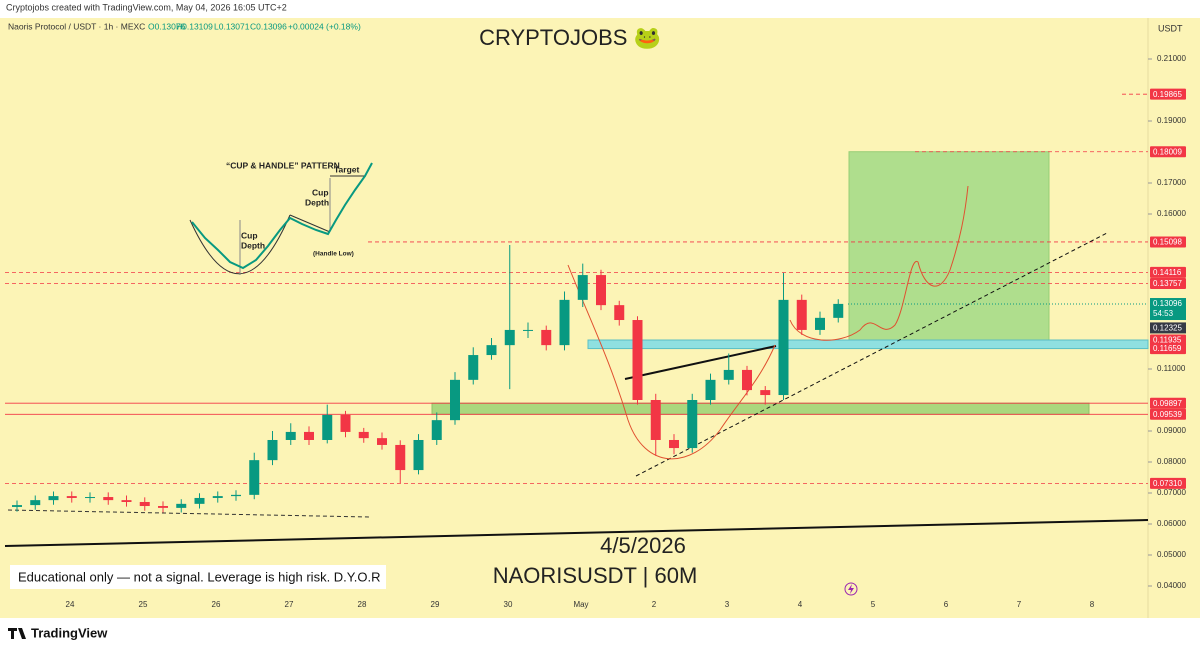  What do you see at coordinates (595, 575) in the screenshot?
I see `pair-text: NAORISUSDT | 60M` at bounding box center [595, 575].